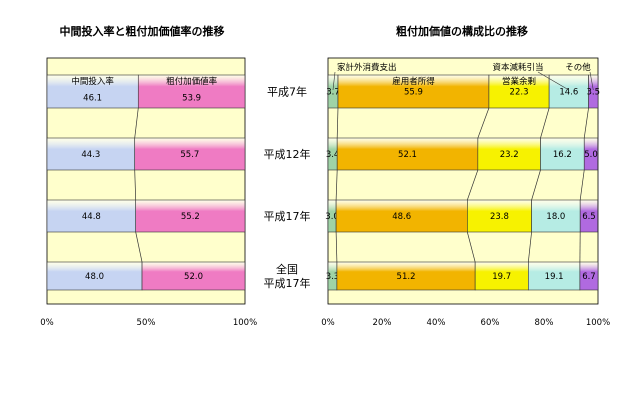 This screenshot has height=400, width=640. I want to click on right-bar-営業余剰-2, so click(499, 216).